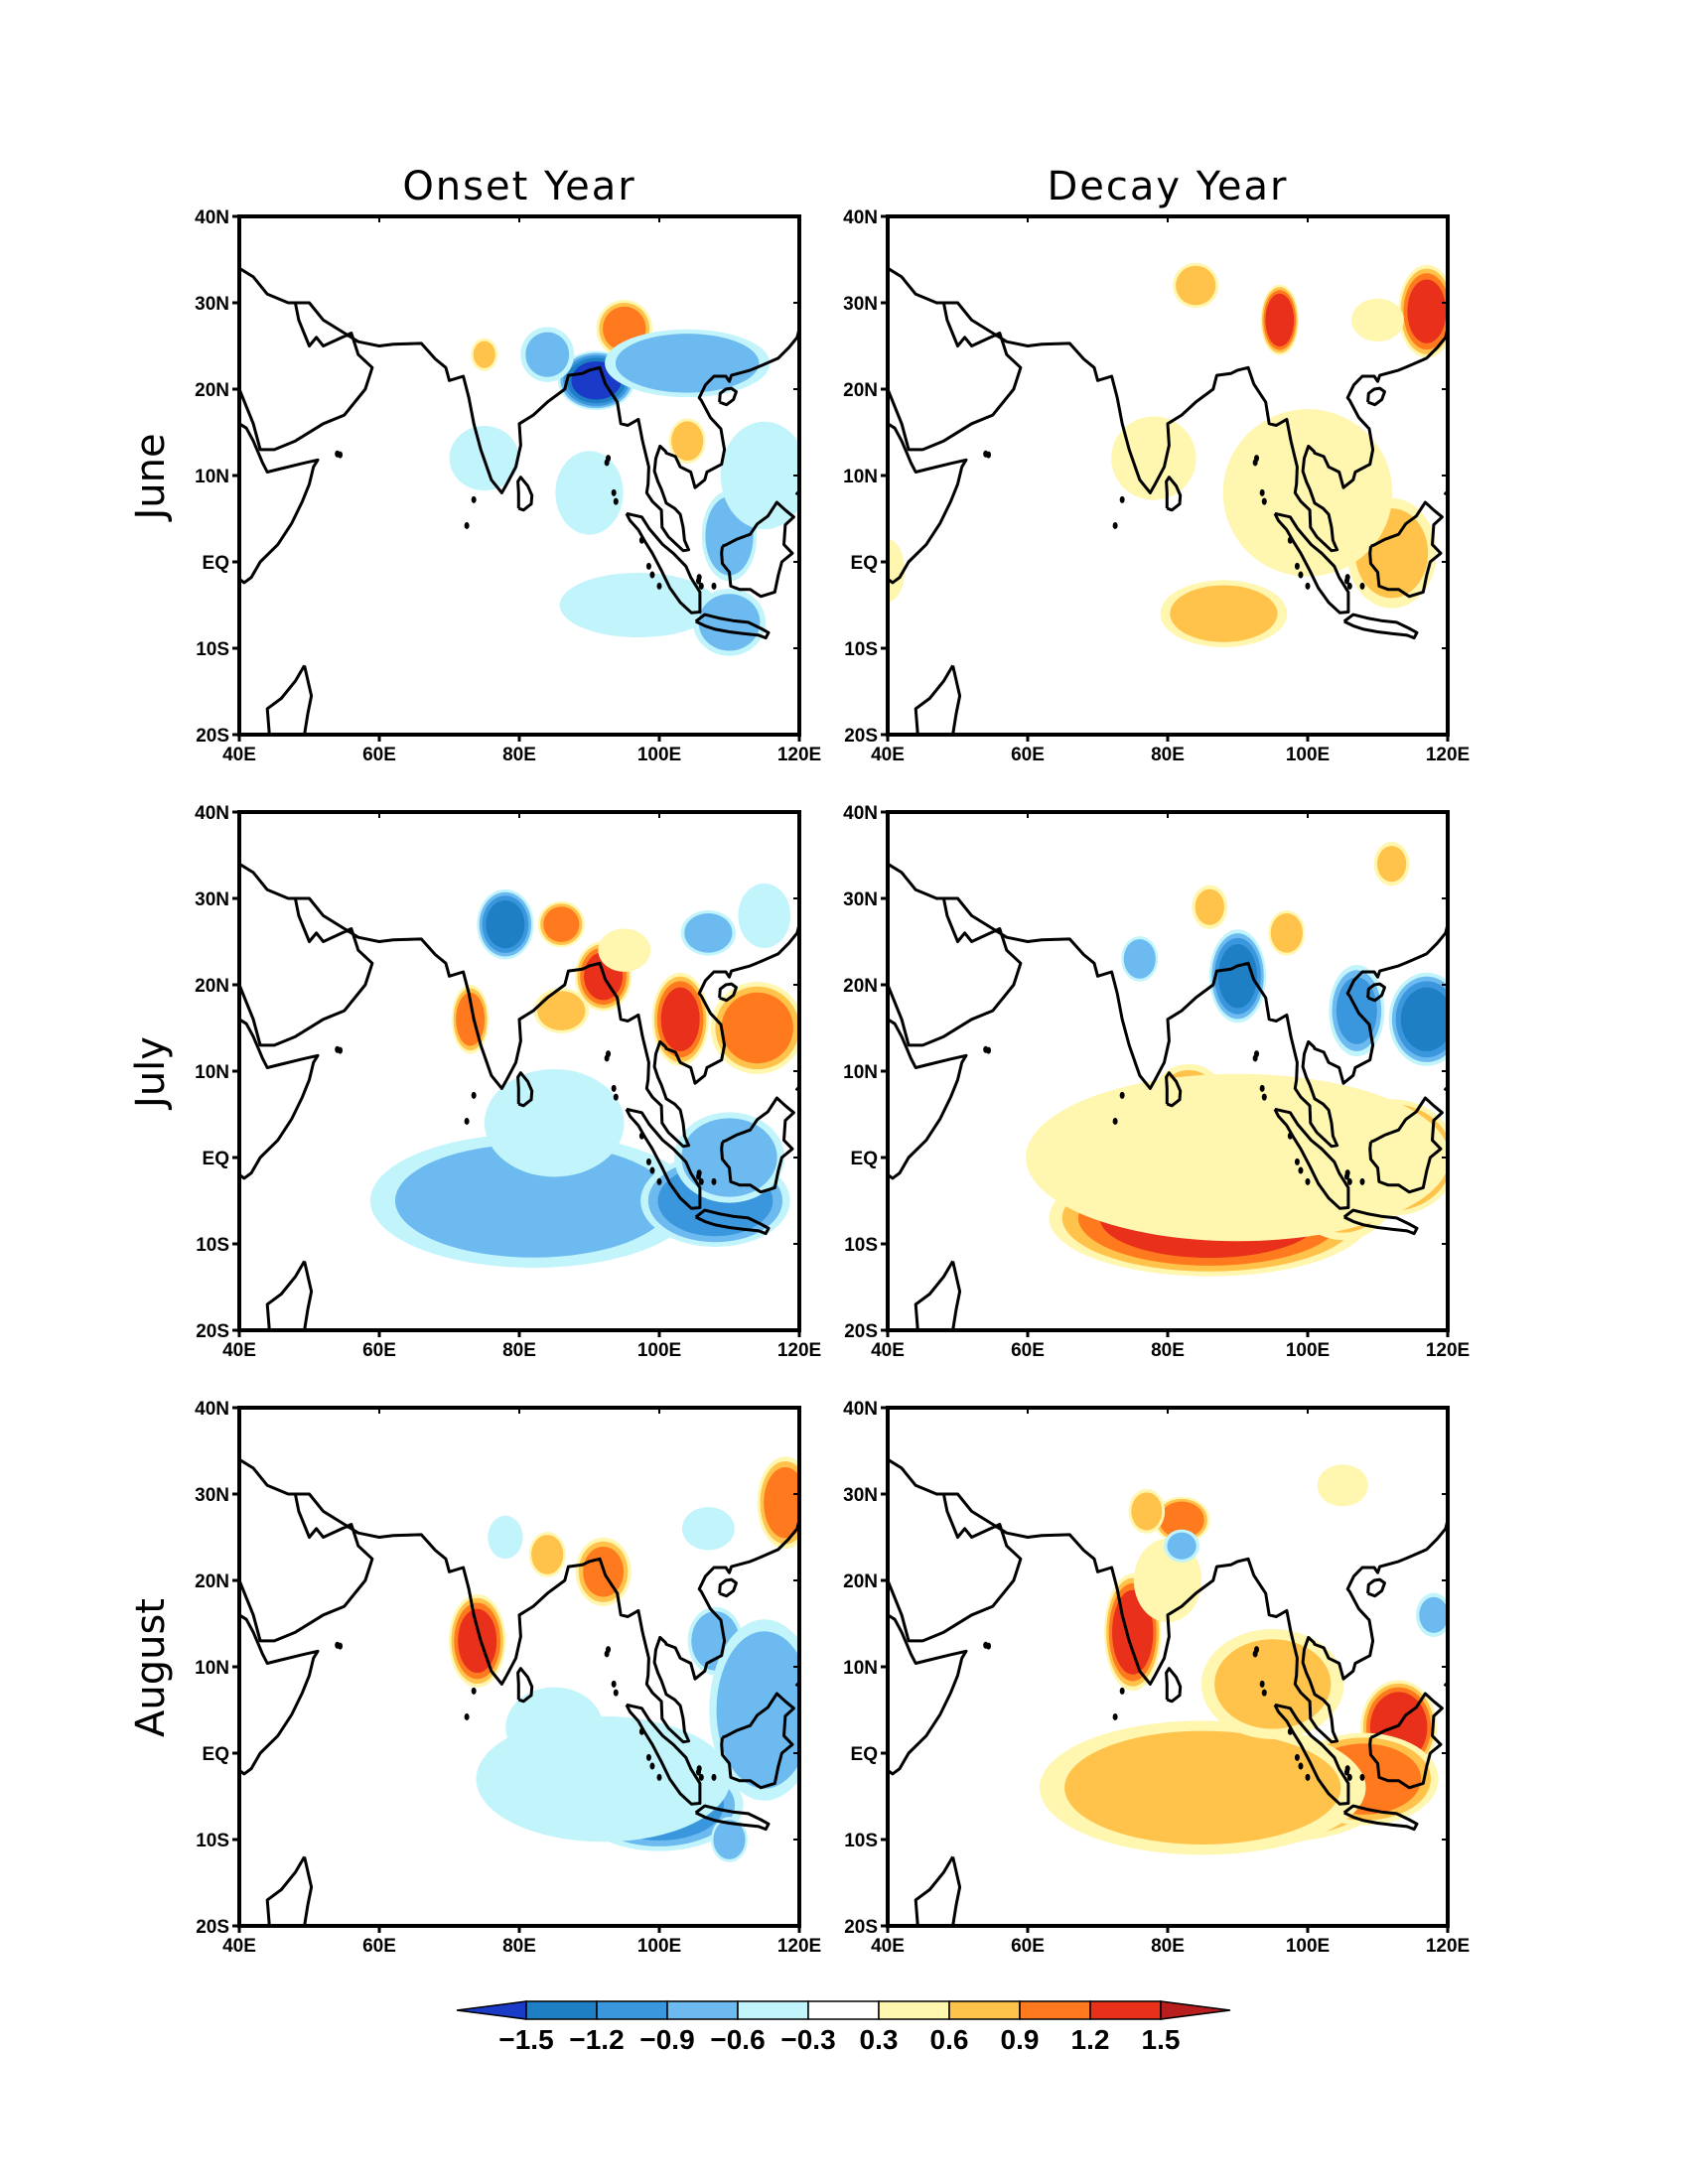  What do you see at coordinates (151, 477) in the screenshot?
I see `row-label-june: June` at bounding box center [151, 477].